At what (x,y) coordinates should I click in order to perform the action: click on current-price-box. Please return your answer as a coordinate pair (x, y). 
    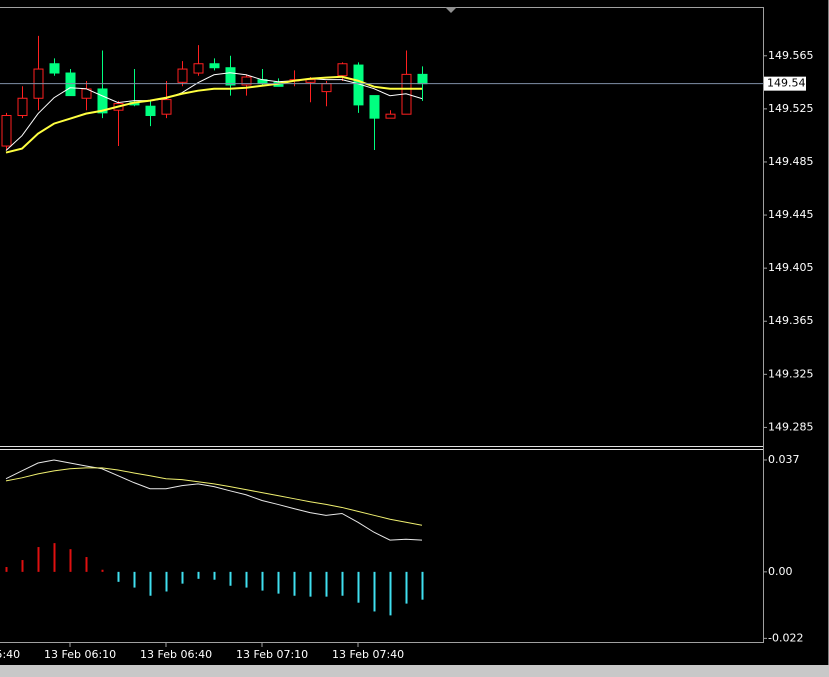
    Looking at the image, I should click on (785, 83).